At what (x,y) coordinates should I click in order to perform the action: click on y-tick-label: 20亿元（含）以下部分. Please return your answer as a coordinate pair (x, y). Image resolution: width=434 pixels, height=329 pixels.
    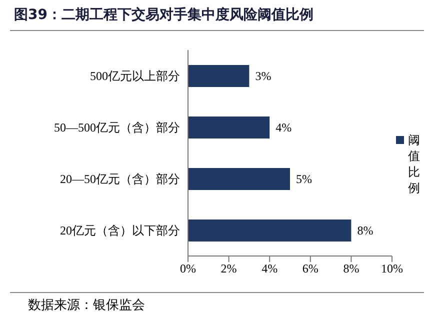
    Looking at the image, I should click on (120, 231).